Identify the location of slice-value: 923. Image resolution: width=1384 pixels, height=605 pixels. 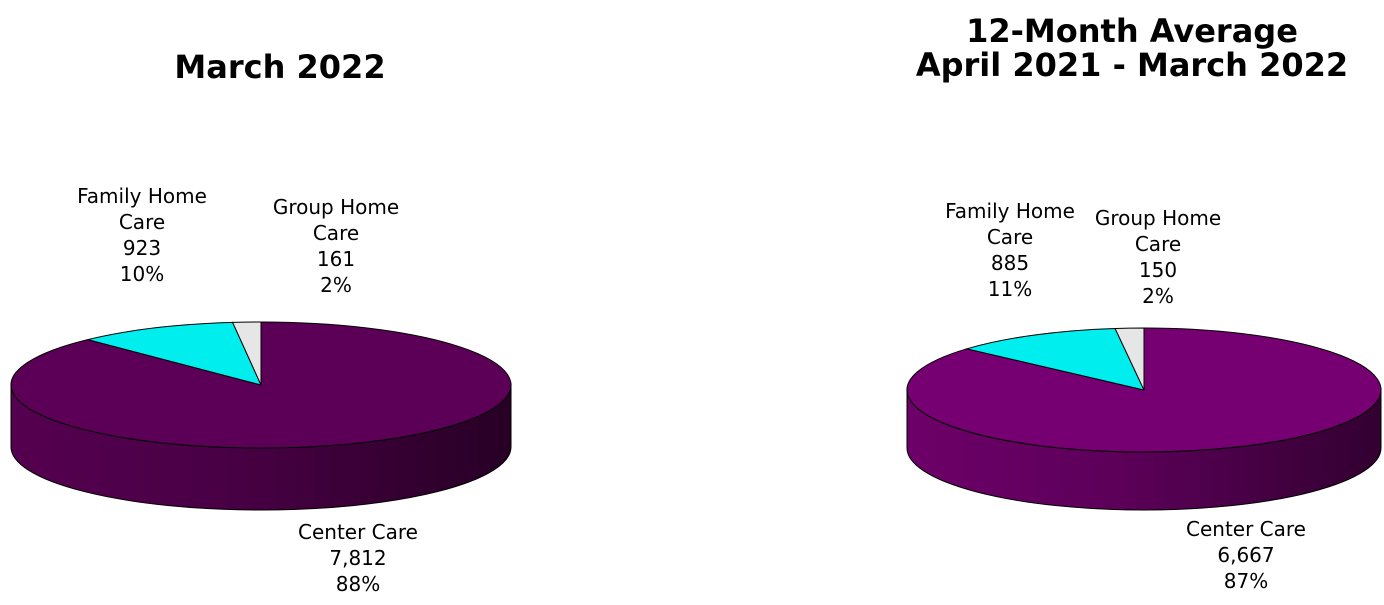
(142, 248).